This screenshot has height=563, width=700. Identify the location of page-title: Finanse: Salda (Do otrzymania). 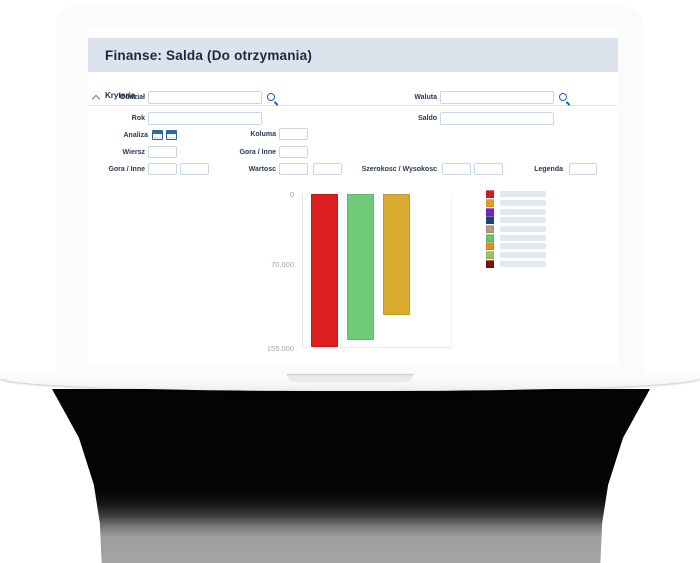
(209, 55).